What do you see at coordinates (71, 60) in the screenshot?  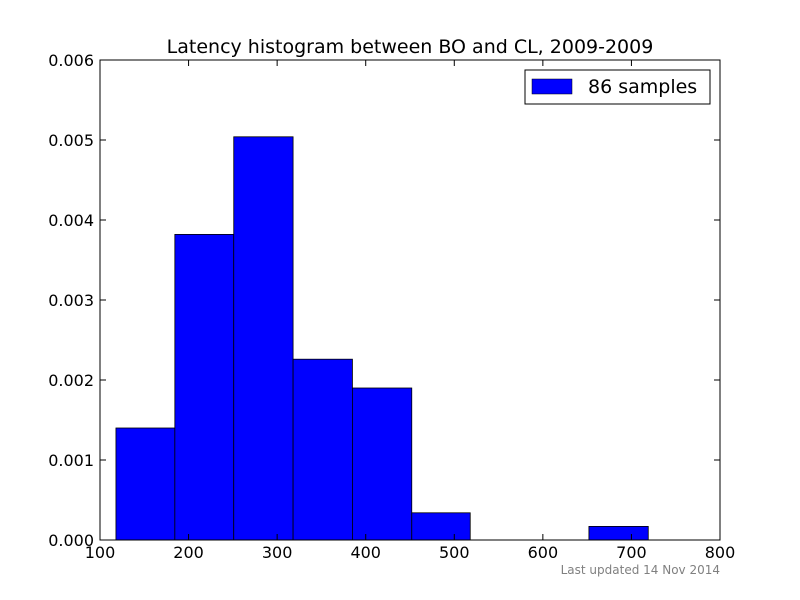 I see `y-tick-label: 0.006` at bounding box center [71, 60].